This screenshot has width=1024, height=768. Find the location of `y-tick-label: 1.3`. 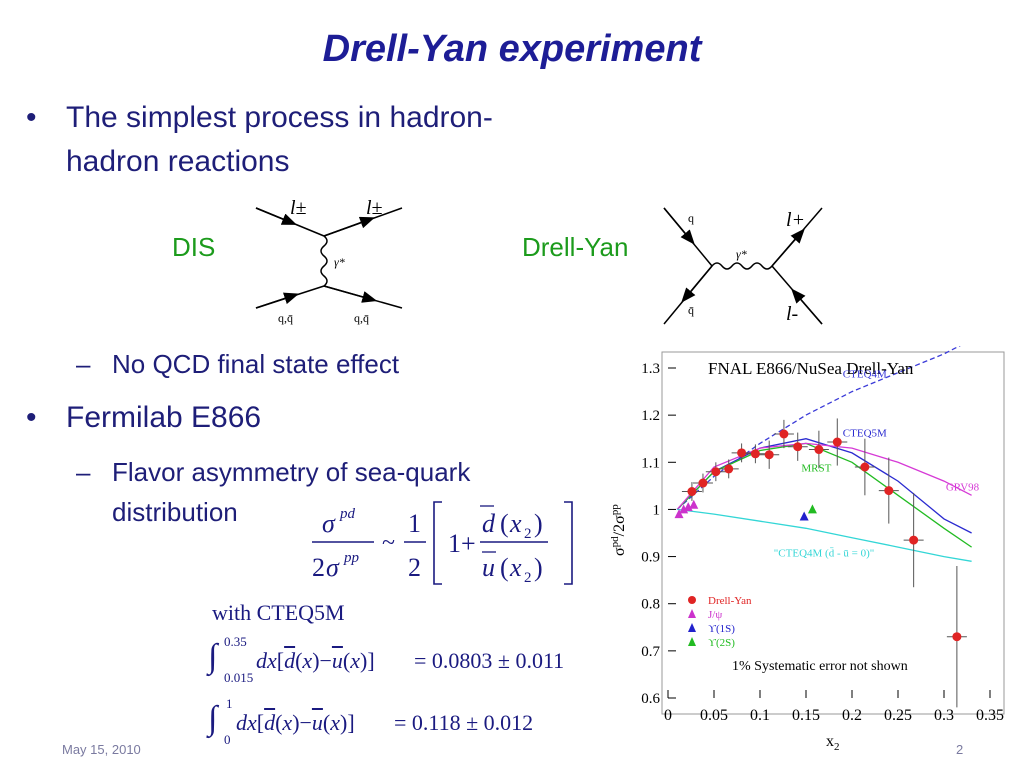

y-tick-label: 1.3 is located at coordinates (650, 369).